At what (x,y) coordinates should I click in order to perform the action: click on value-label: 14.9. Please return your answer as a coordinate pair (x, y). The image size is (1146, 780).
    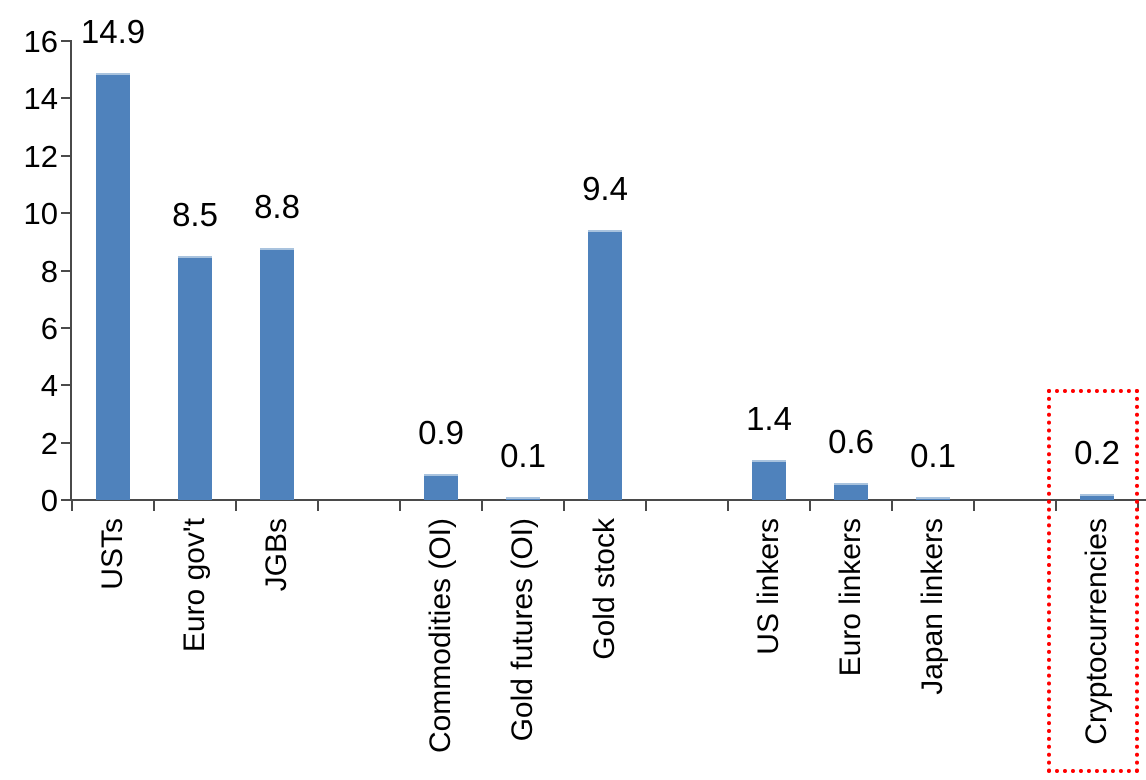
    Looking at the image, I should click on (113, 31).